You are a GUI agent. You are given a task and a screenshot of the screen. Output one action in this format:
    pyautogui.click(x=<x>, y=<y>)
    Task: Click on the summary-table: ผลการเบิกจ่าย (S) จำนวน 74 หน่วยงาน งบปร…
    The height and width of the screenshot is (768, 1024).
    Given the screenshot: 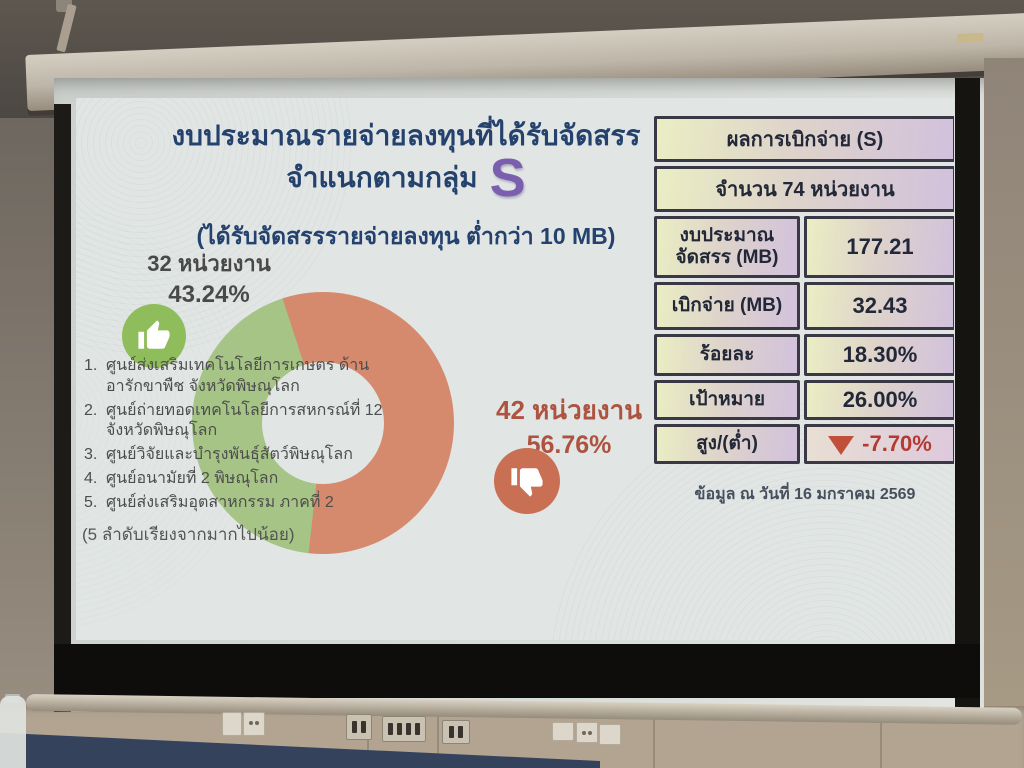 What is the action you would take?
    pyautogui.click(x=804, y=290)
    